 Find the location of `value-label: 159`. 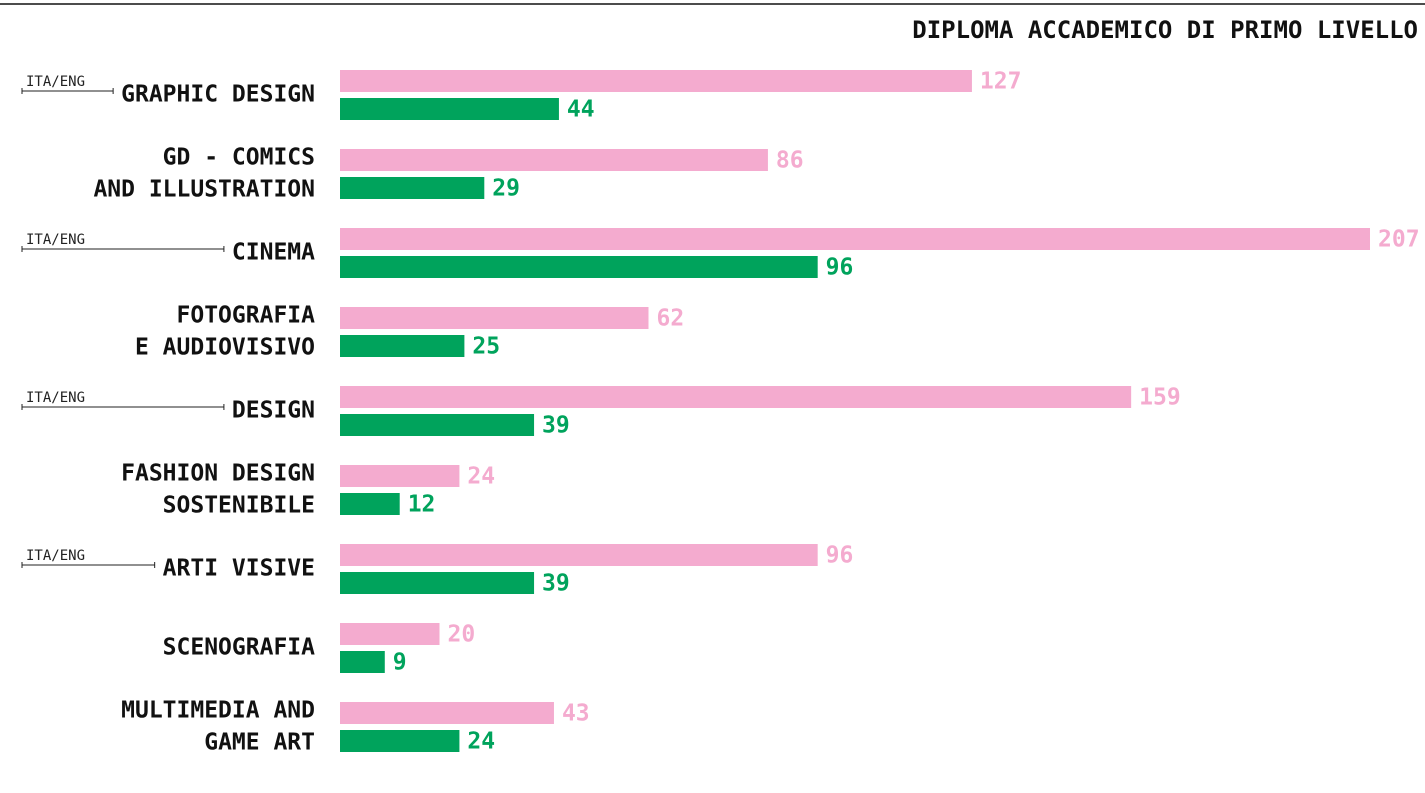

value-label: 159 is located at coordinates (1160, 398).